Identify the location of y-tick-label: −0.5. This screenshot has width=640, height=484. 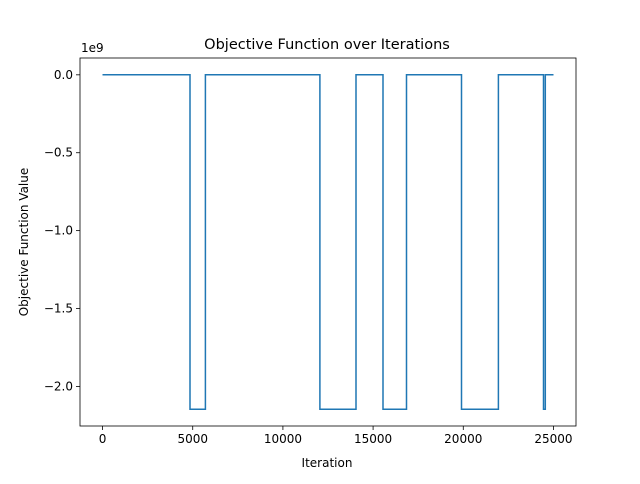
(58, 153).